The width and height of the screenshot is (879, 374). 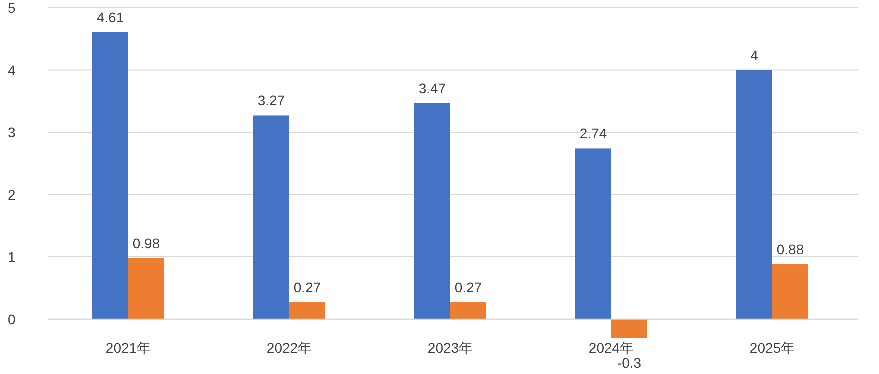 What do you see at coordinates (594, 134) in the screenshot?
I see `data-label: 2.74` at bounding box center [594, 134].